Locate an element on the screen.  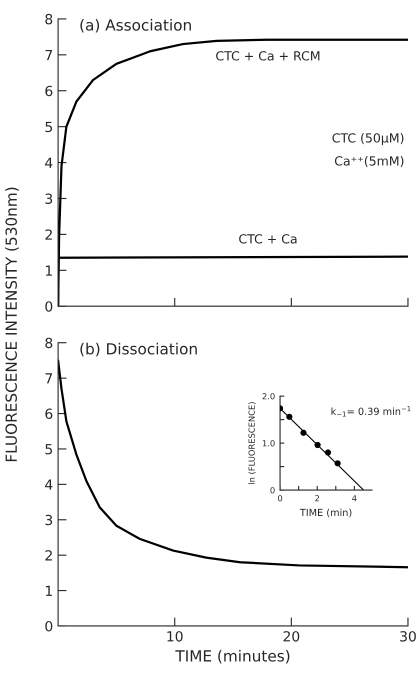
series-label: CTC + Ca is located at coordinates (267, 239).